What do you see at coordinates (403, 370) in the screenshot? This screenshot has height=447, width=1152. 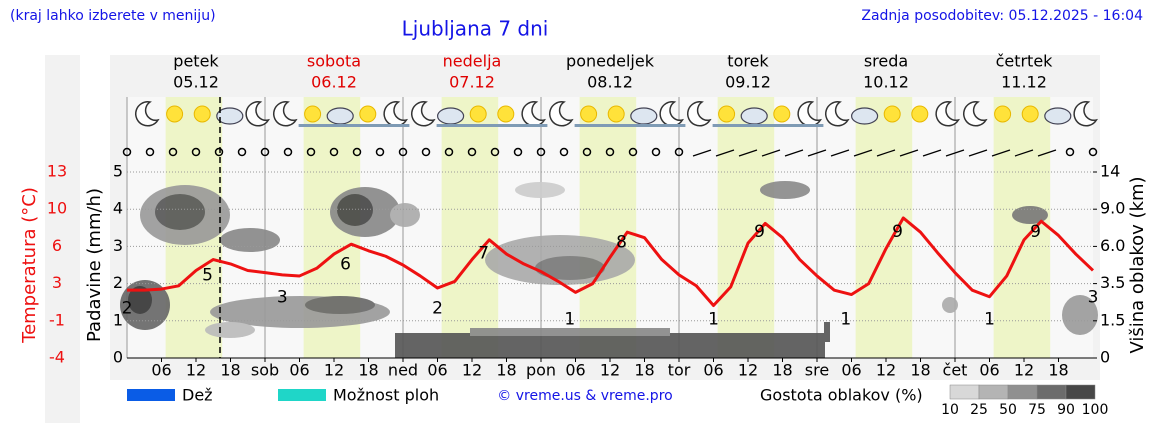 I see `x-tick-label: ned` at bounding box center [403, 370].